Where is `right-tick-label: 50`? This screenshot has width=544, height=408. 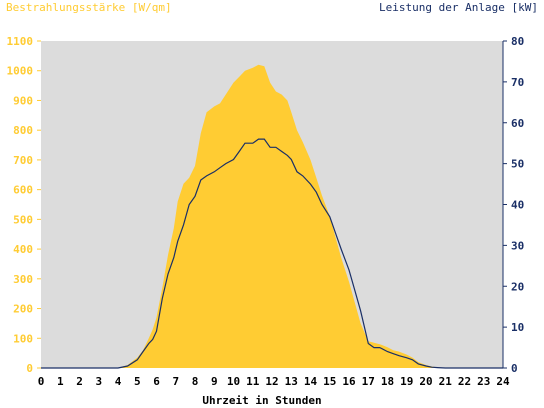 right-tick-label: 50 is located at coordinates (517, 164).